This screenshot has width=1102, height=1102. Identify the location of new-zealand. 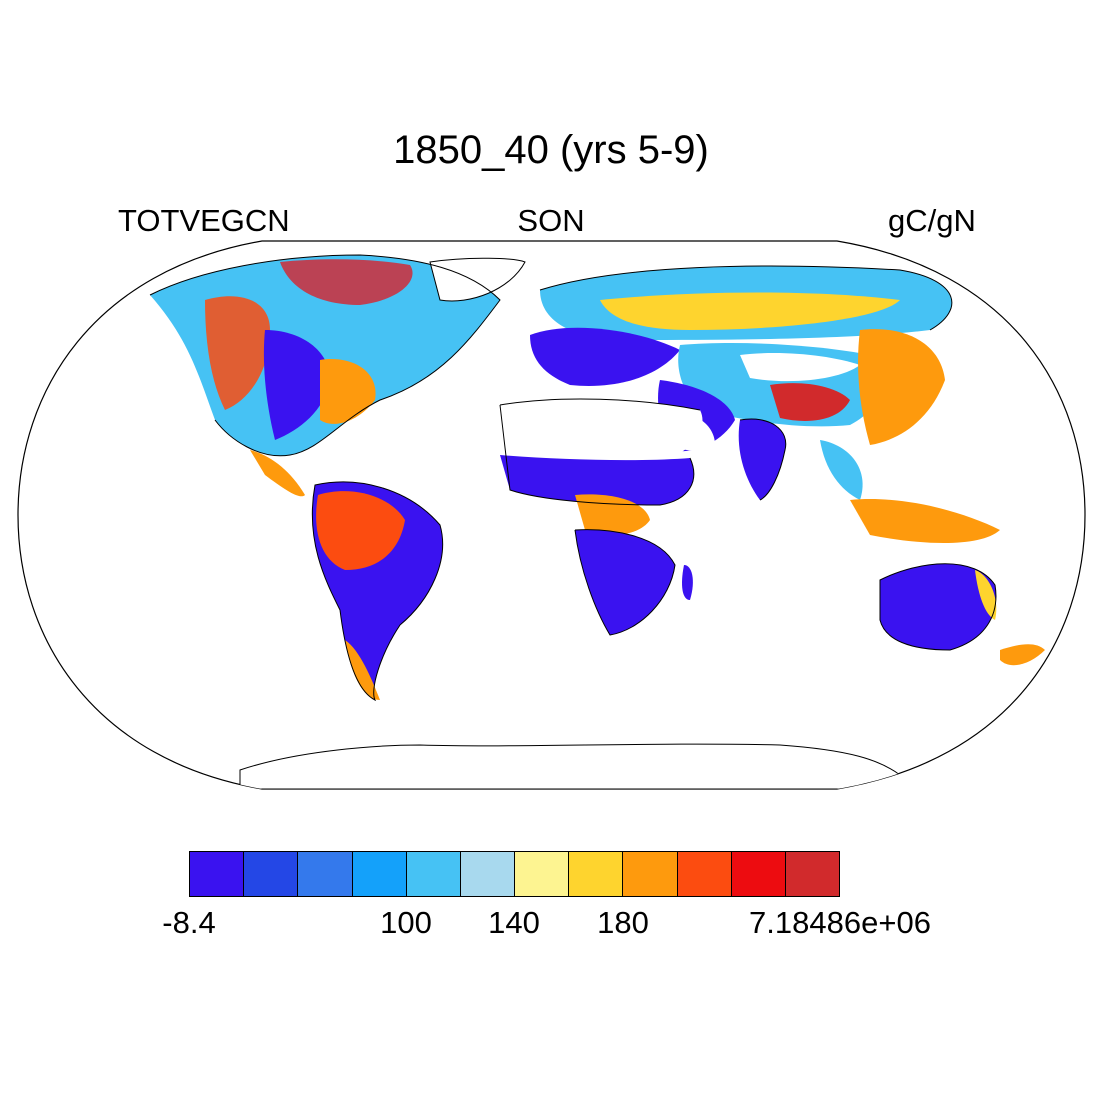
(1022, 655).